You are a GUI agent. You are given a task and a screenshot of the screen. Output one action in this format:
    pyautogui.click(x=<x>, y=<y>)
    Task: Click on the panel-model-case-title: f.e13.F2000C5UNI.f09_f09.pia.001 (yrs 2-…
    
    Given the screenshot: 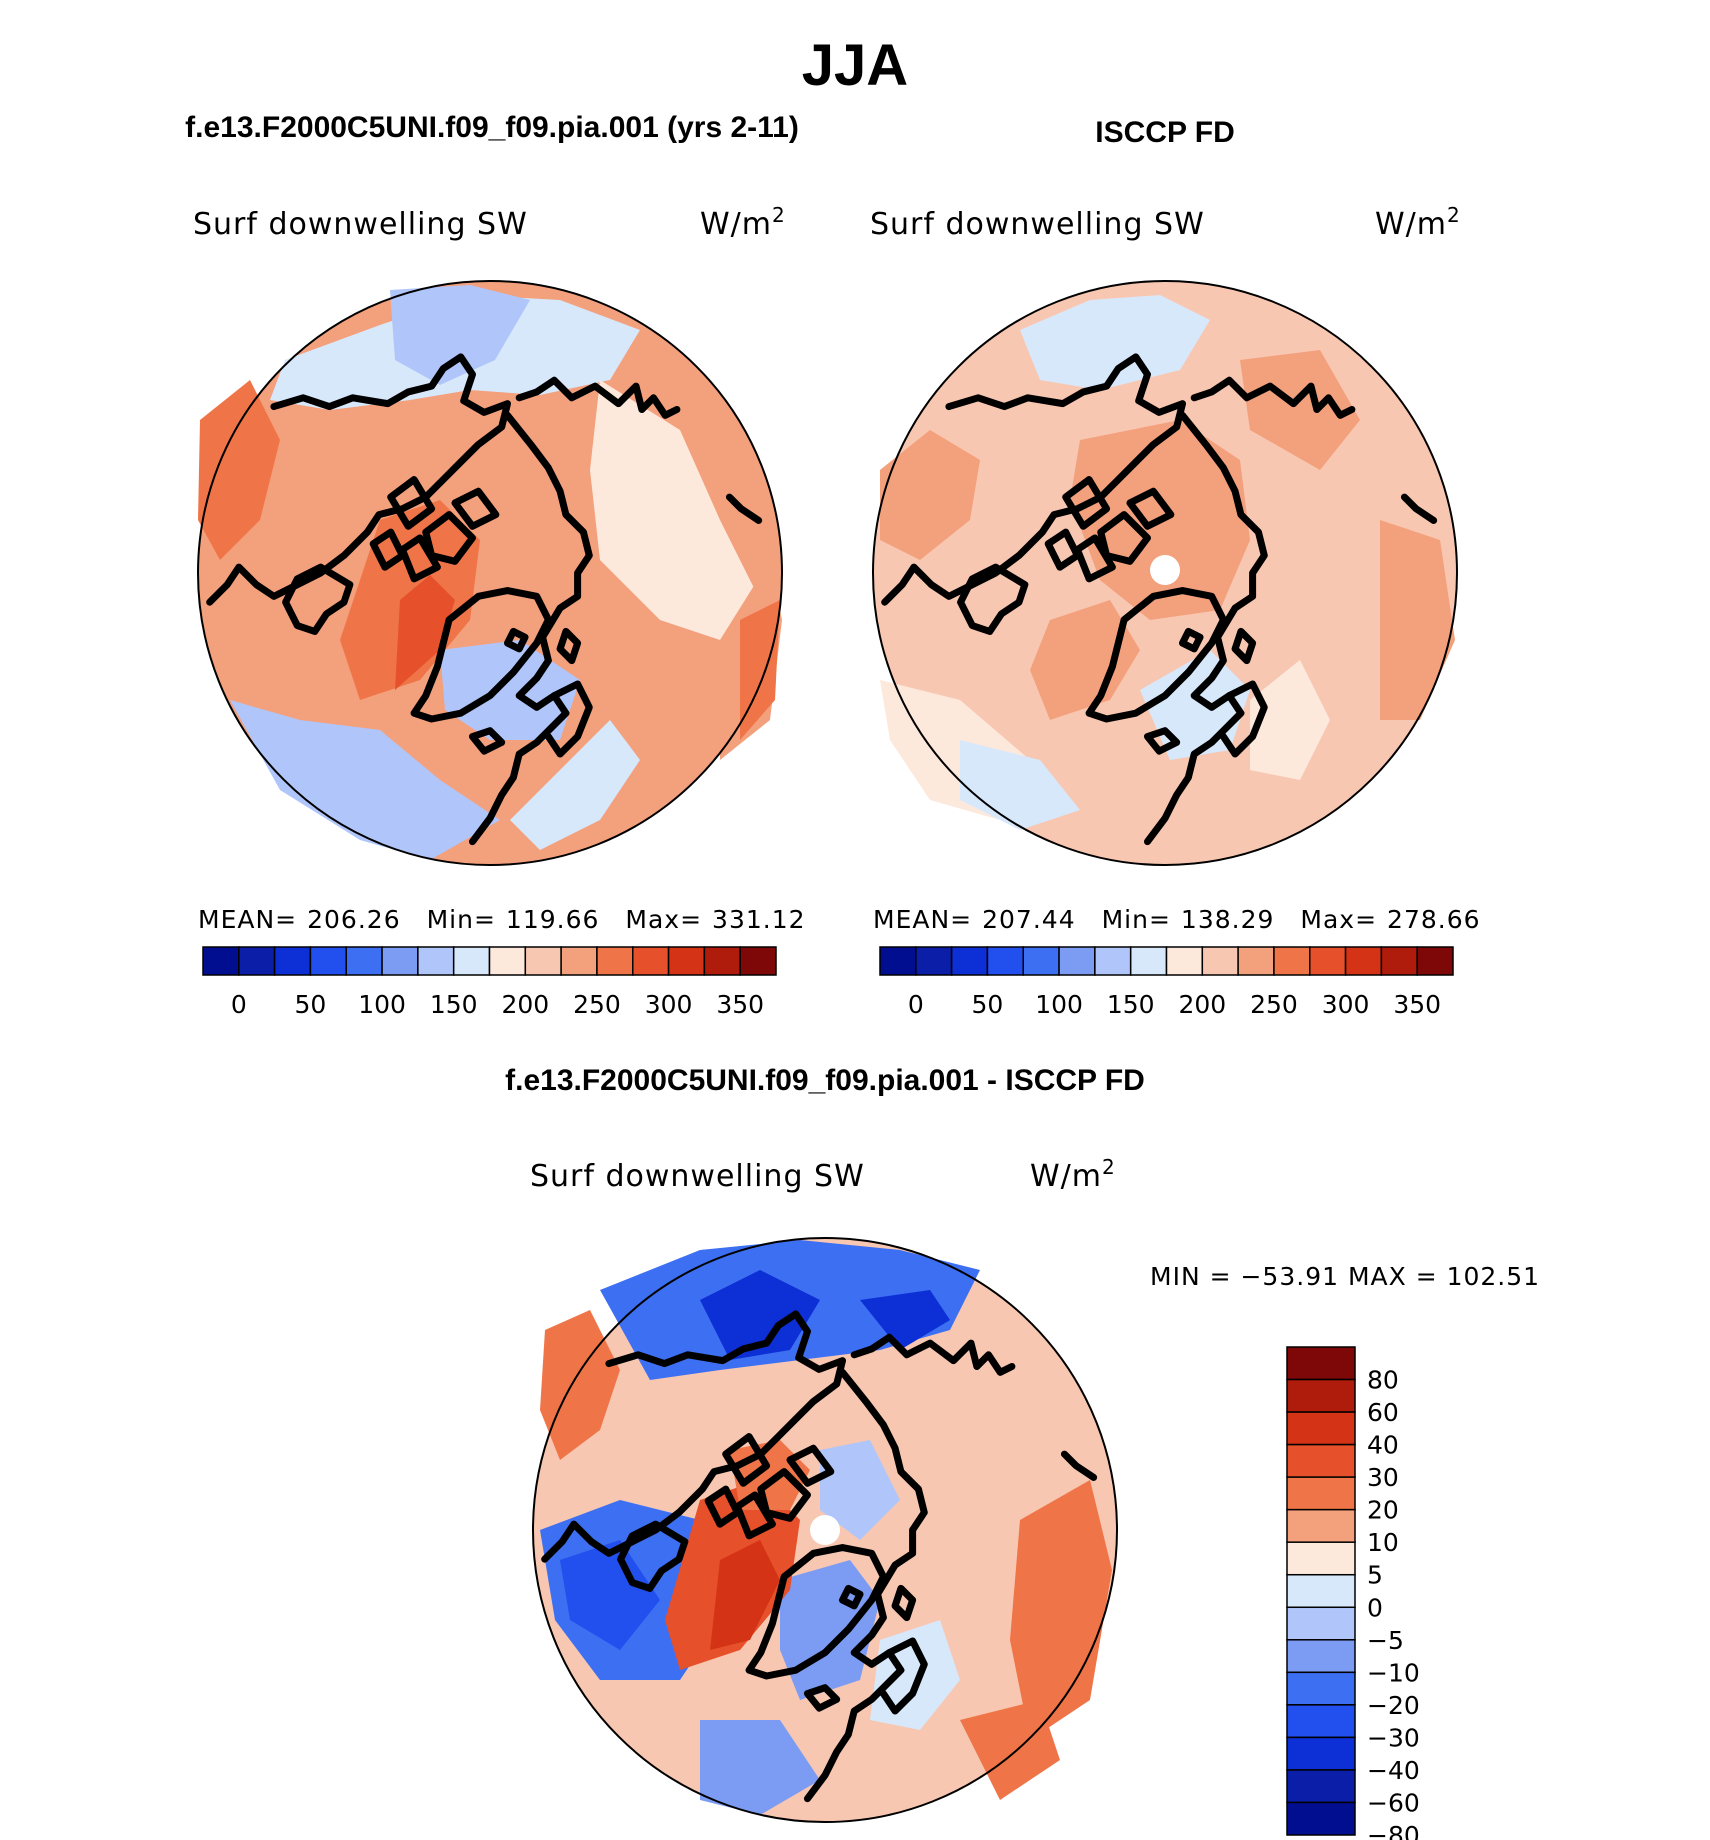 What is the action you would take?
    pyautogui.click(x=492, y=127)
    